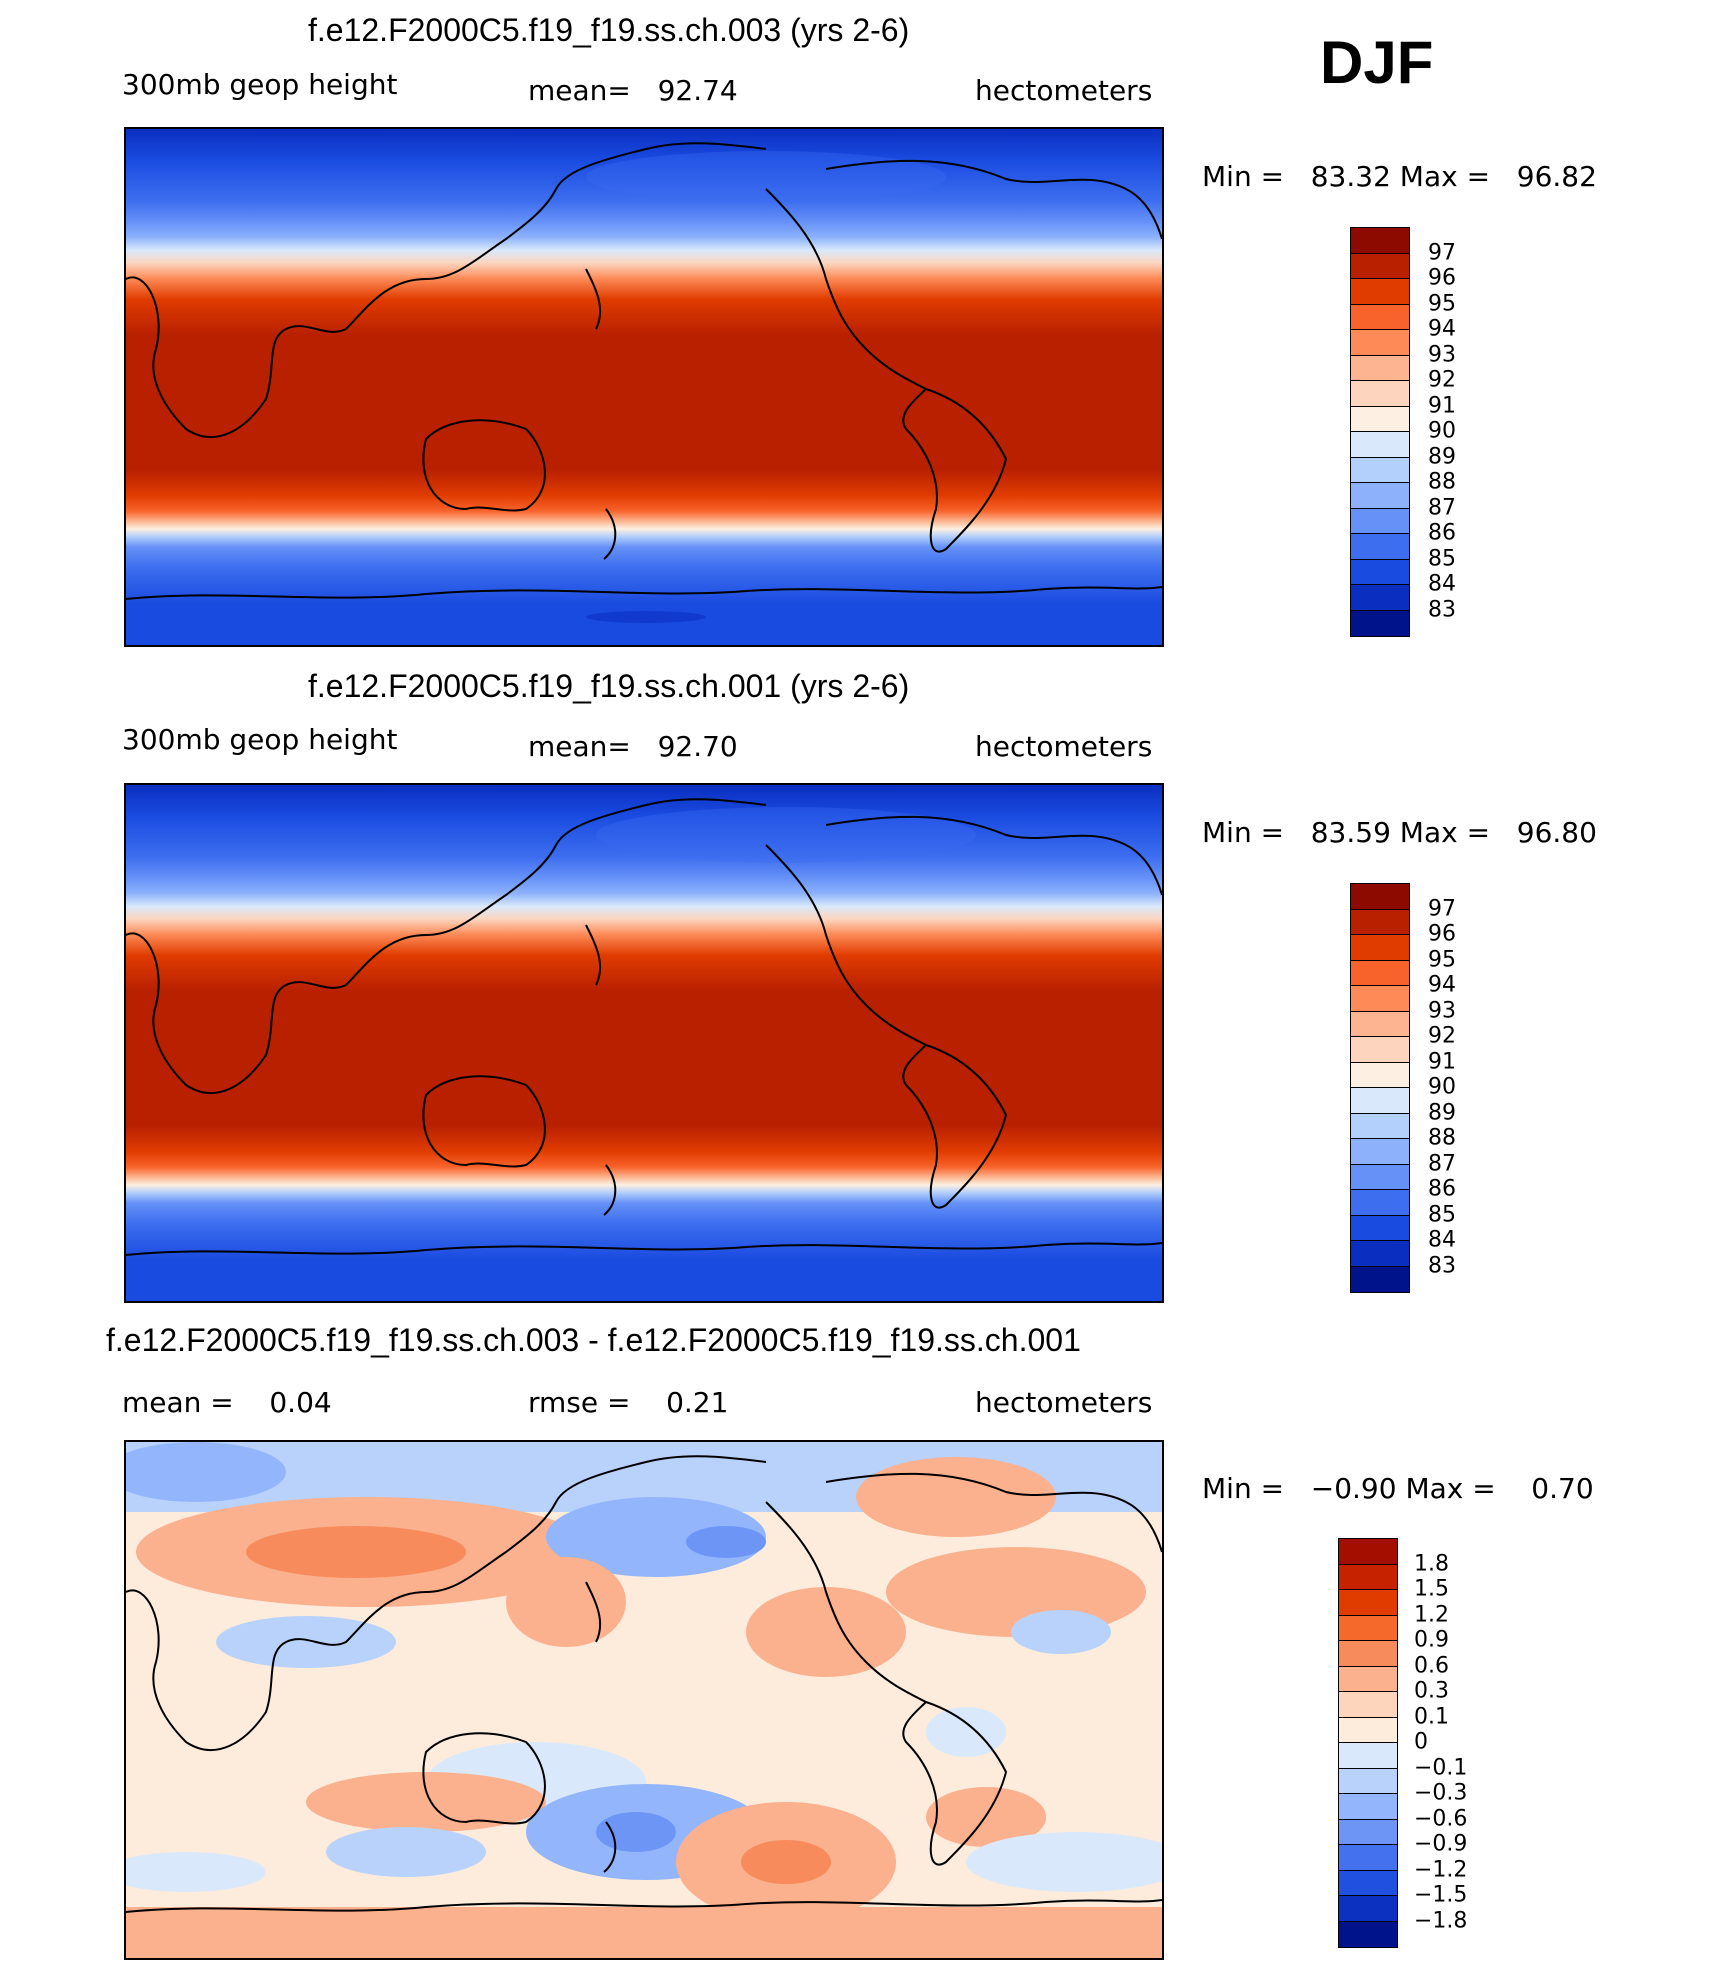 This screenshot has width=1710, height=1963. Describe the element at coordinates (1064, 1402) in the screenshot. I see `panel-3-units-label: hectometers` at that location.